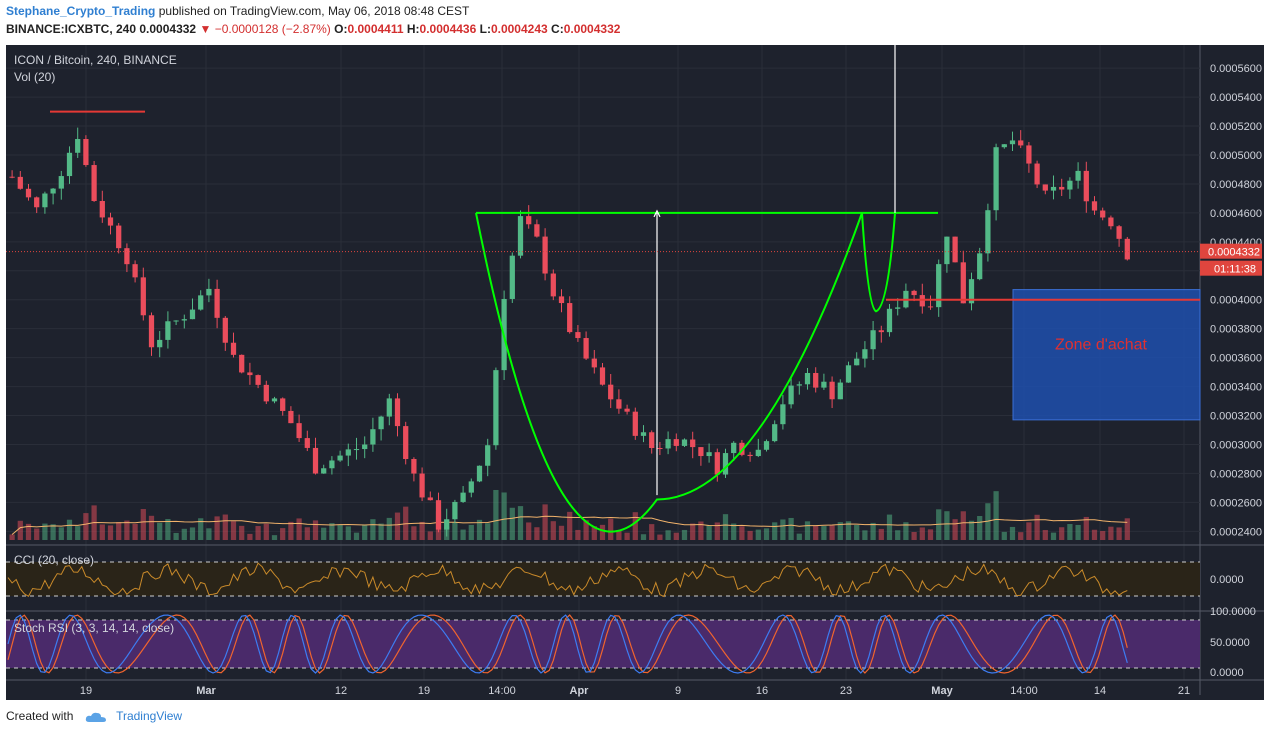  I want to click on author-link: Stephane_Crypto_Trading, so click(81, 11).